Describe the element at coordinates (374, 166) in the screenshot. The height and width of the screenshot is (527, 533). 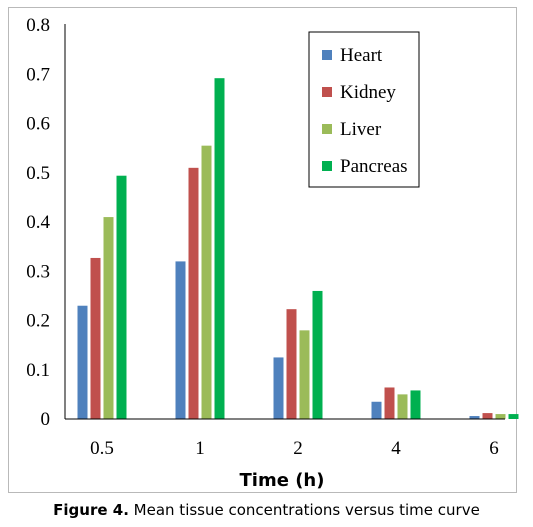
I see `legend-label-pancreas: Pancreas` at that location.